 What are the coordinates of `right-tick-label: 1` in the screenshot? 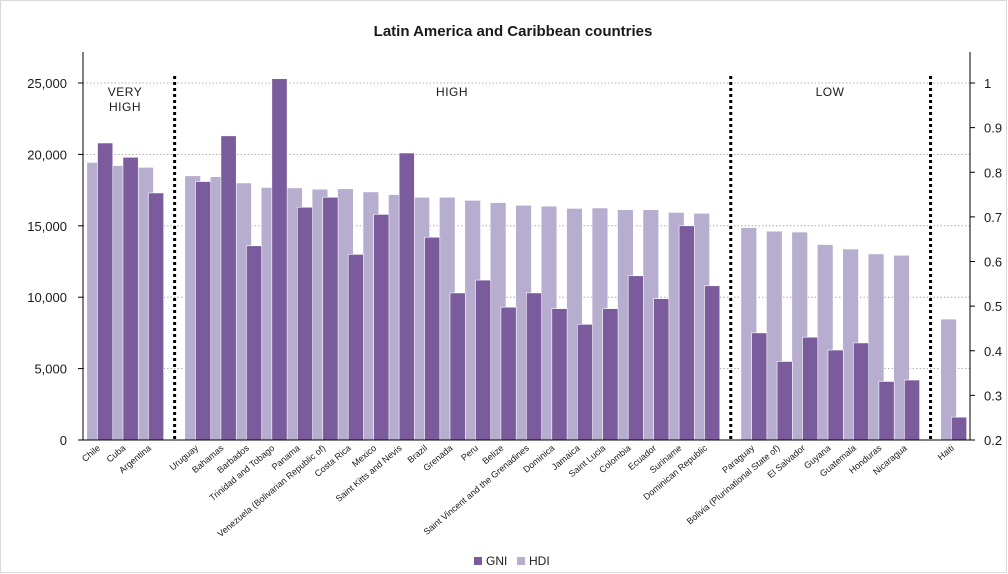 It's located at (987, 83).